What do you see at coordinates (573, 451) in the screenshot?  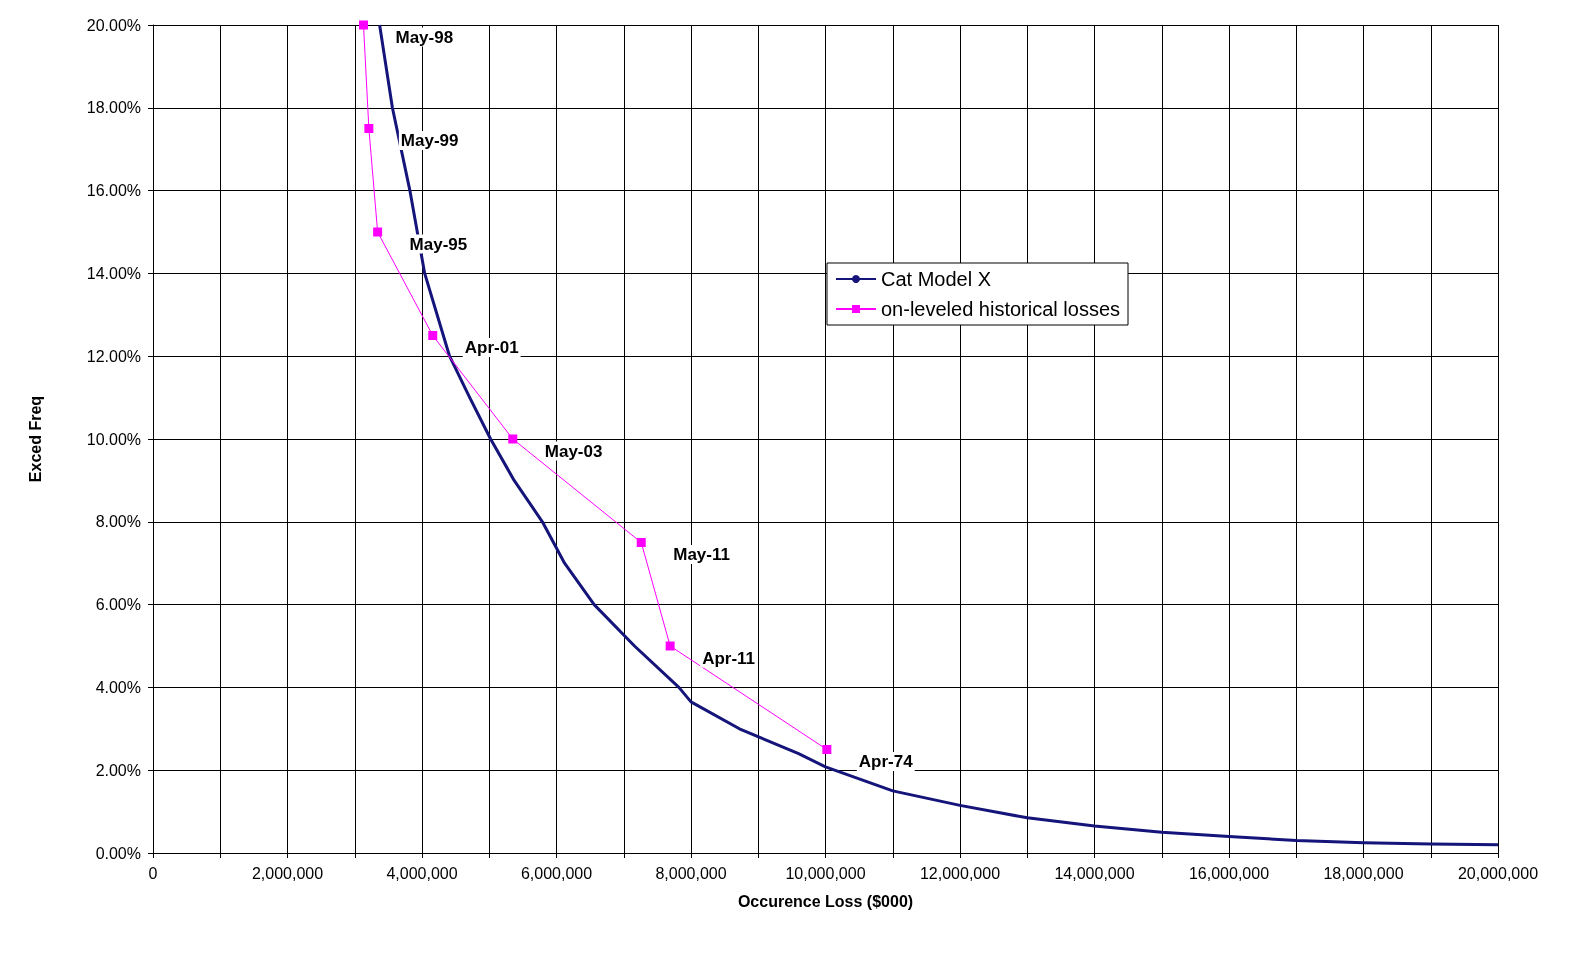 I see `annotation: May-03` at bounding box center [573, 451].